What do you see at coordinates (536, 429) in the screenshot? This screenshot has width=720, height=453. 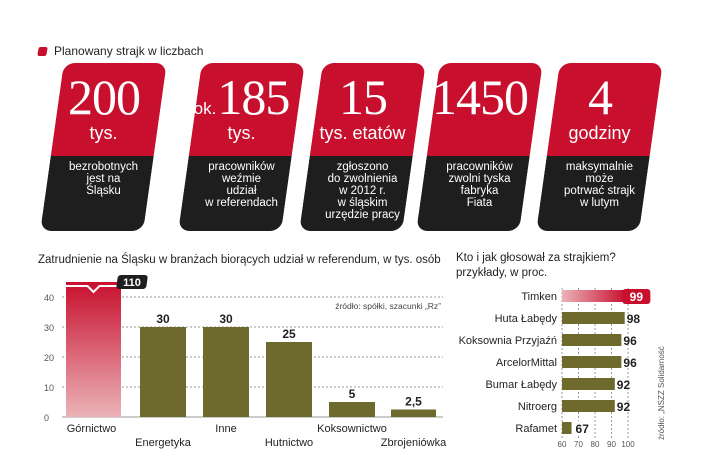 I see `category-label: Rafamet` at bounding box center [536, 429].